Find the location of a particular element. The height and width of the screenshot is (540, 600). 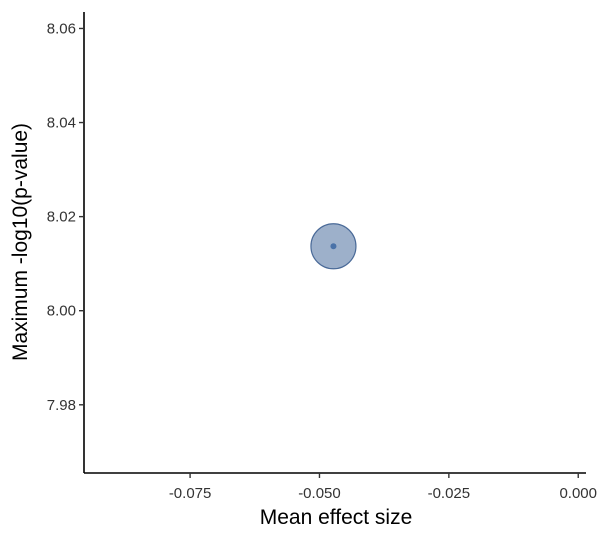

x-axis-title: Mean effect size is located at coordinates (336, 517).